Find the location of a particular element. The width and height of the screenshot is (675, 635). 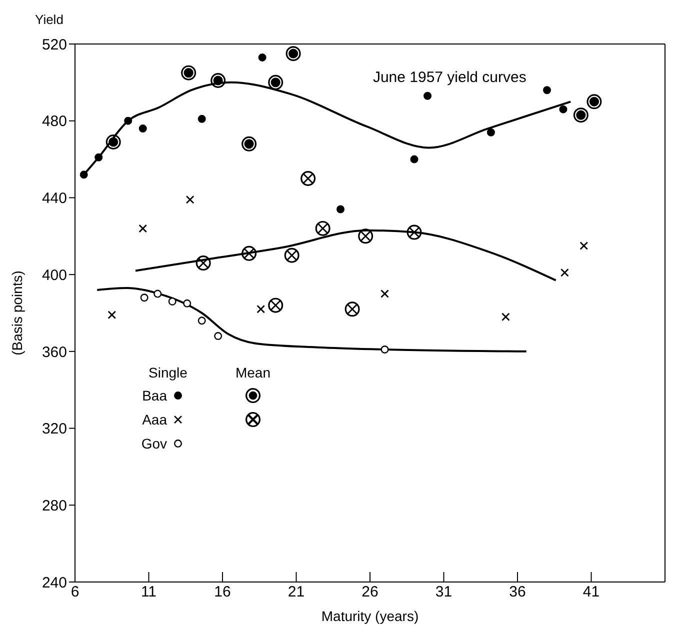

x-axis-title: Maturity (years) is located at coordinates (370, 616).